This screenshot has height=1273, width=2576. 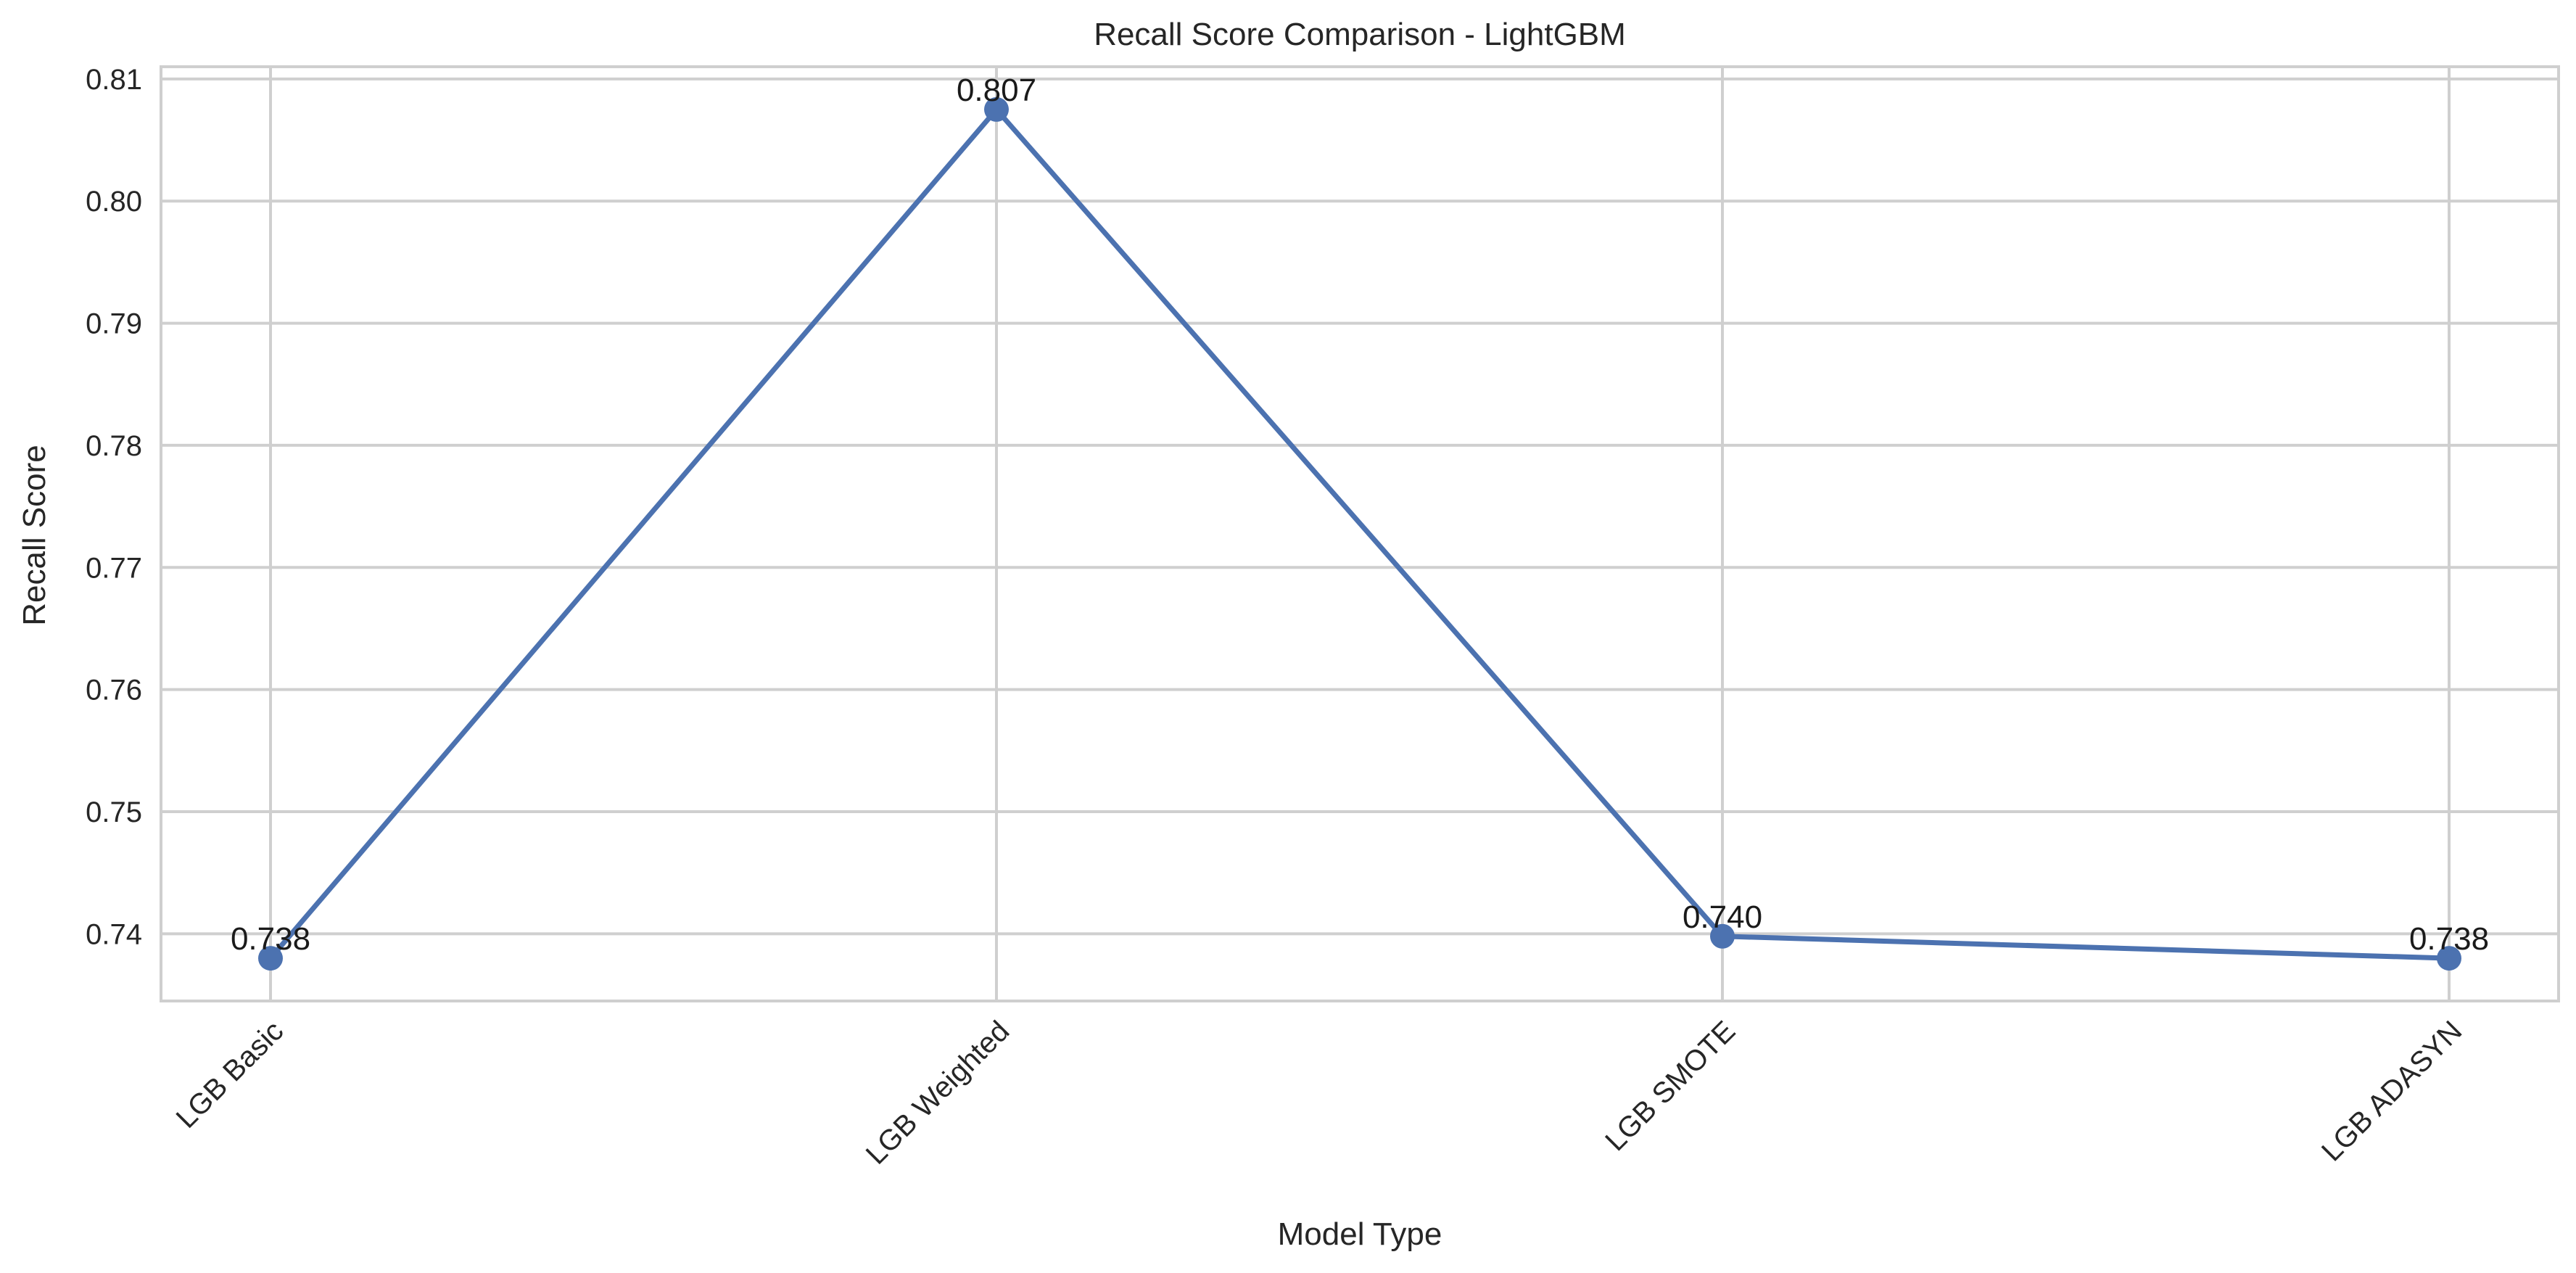 I want to click on data-label: 0.807, so click(x=996, y=90).